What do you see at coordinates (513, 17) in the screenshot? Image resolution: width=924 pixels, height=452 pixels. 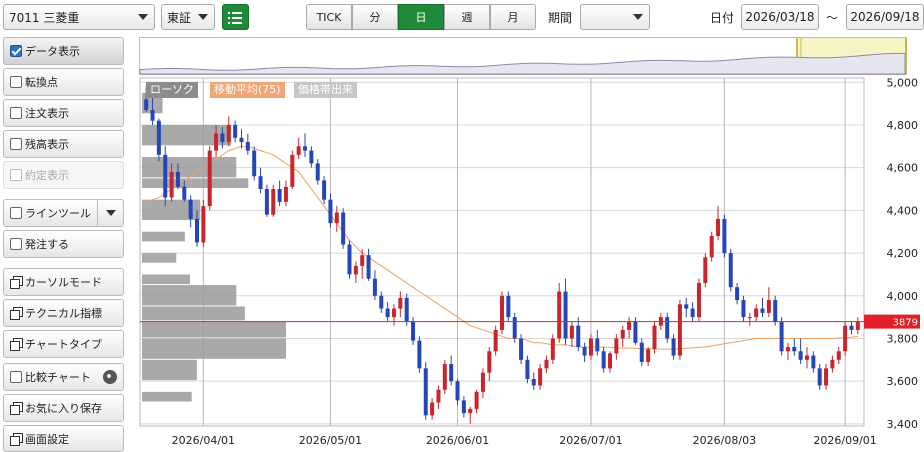 I see `timeframe-month-button: 月` at bounding box center [513, 17].